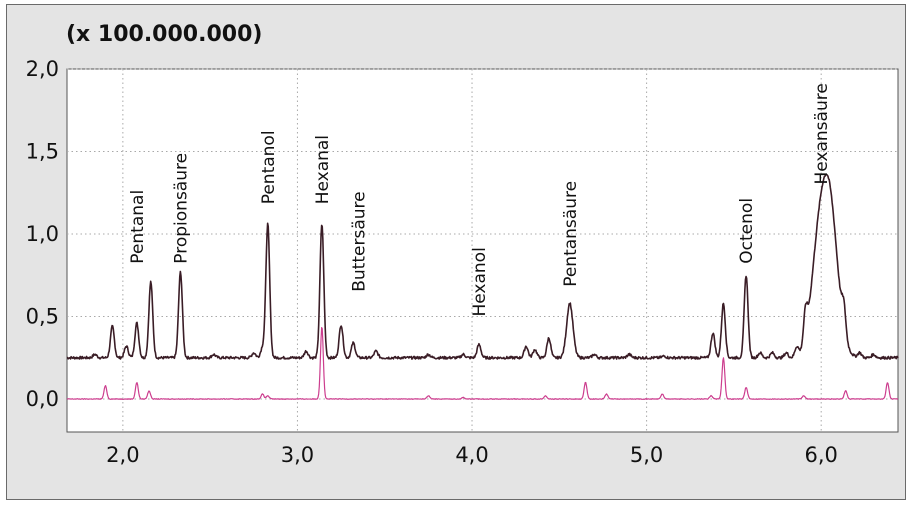 The height and width of the screenshot is (506, 920). Describe the element at coordinates (747, 231) in the screenshot. I see `peak-annotation-label: Octenol` at that location.